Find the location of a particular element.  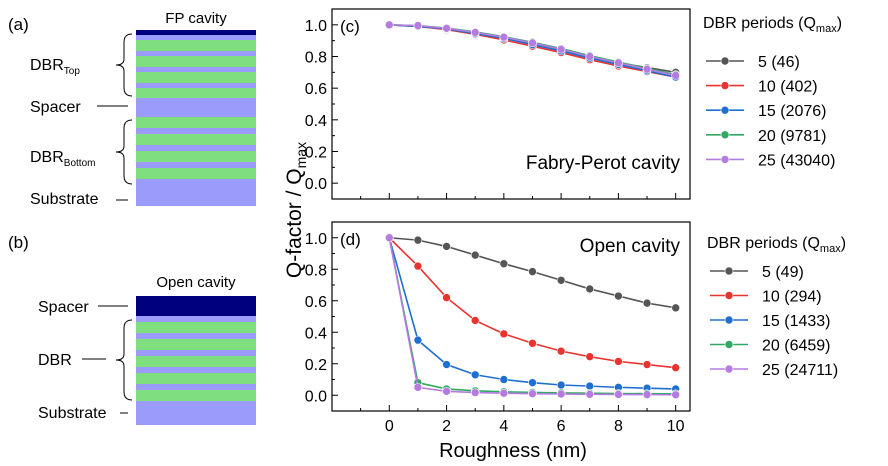

y-tick-label: 0.2 is located at coordinates (316, 153).